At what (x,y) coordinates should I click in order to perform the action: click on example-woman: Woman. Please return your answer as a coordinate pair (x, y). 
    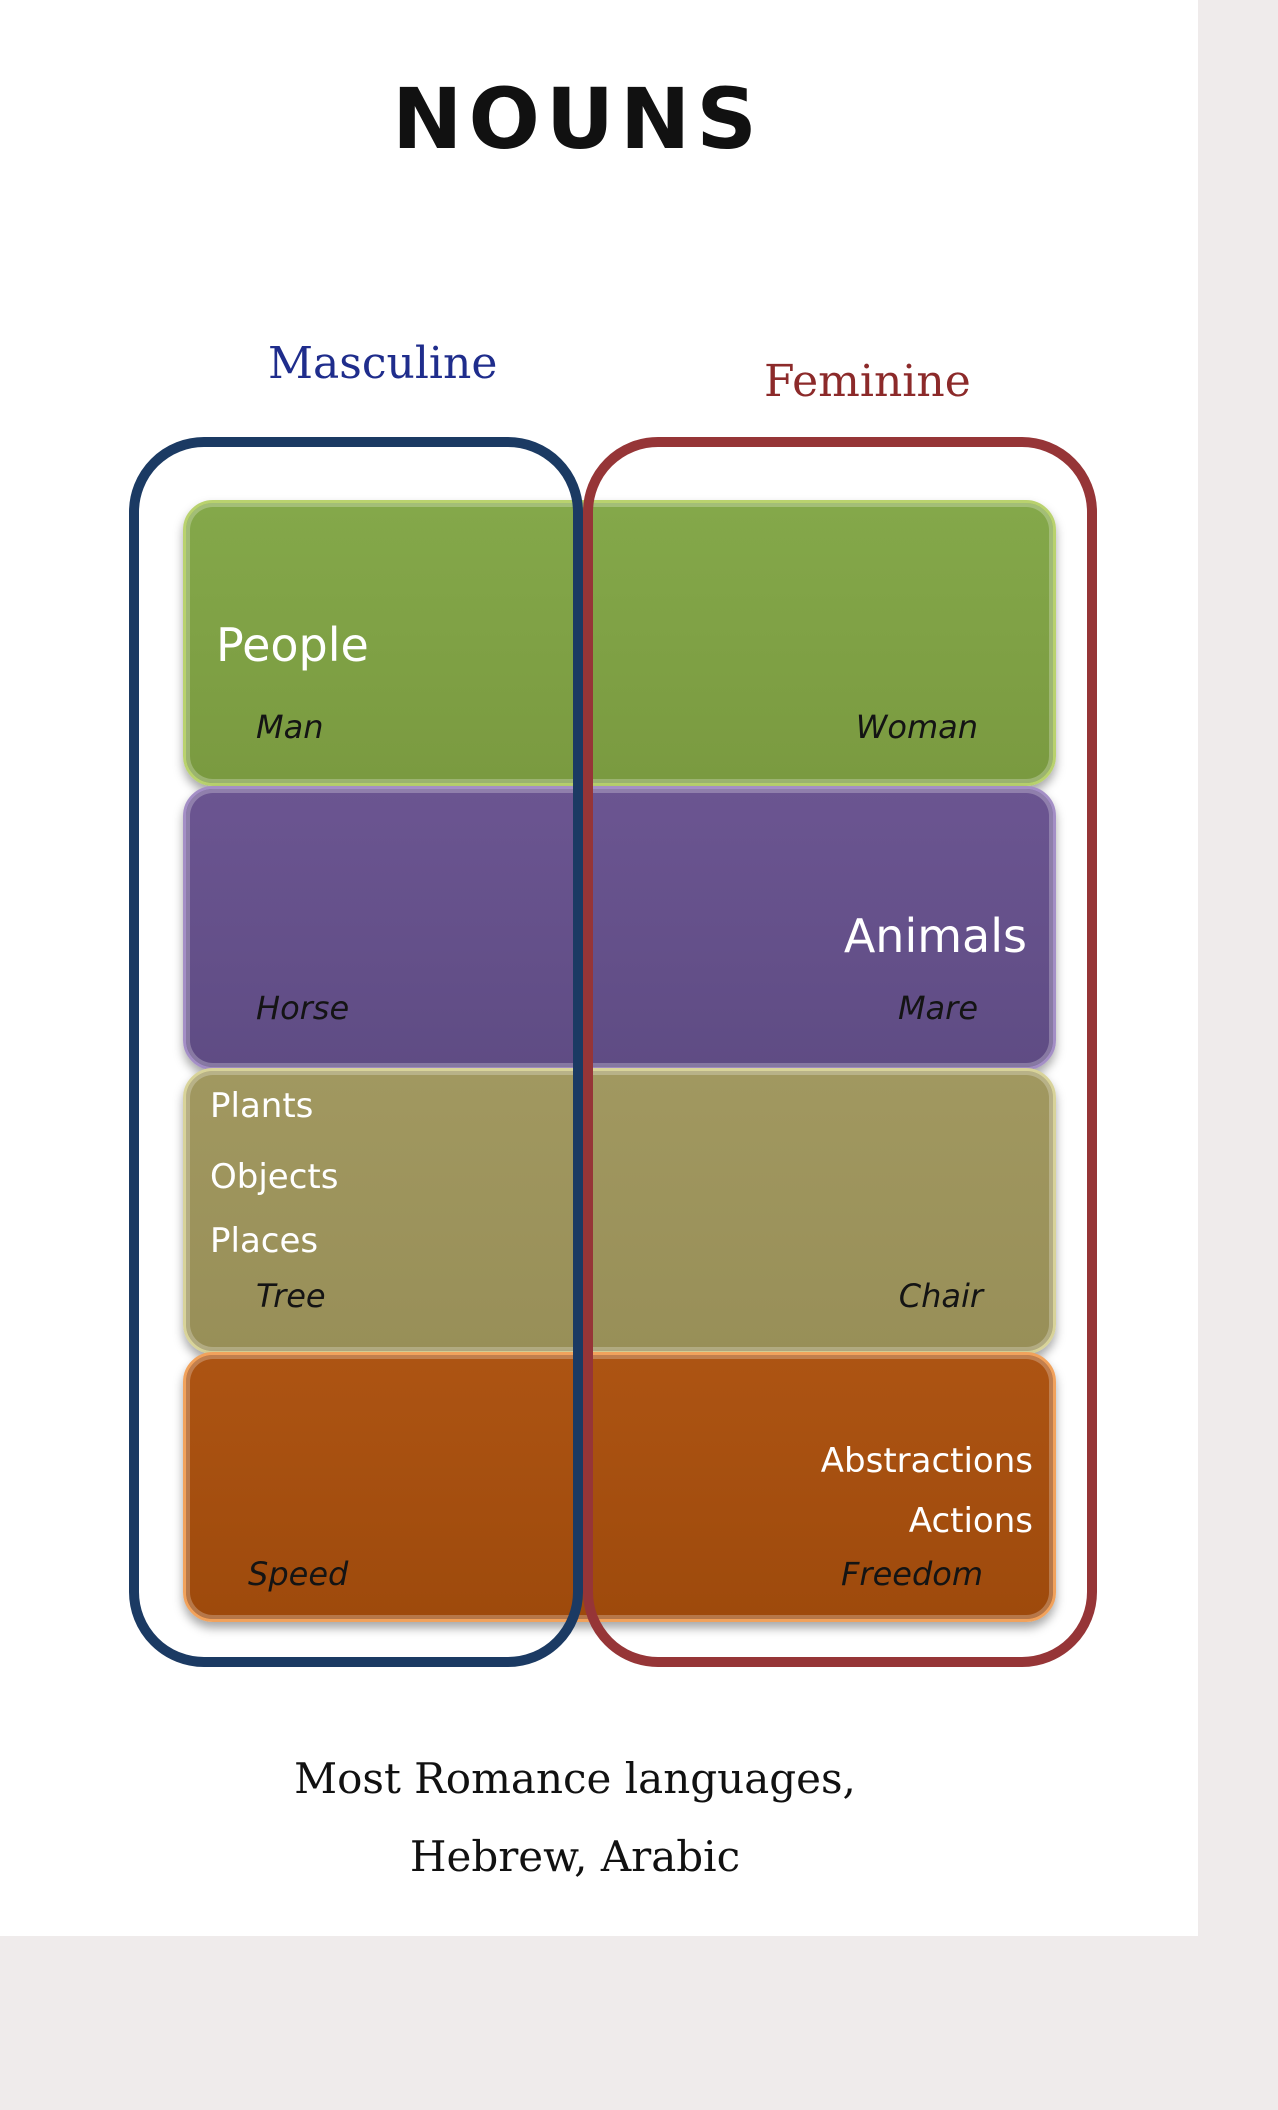
    Looking at the image, I should click on (916, 727).